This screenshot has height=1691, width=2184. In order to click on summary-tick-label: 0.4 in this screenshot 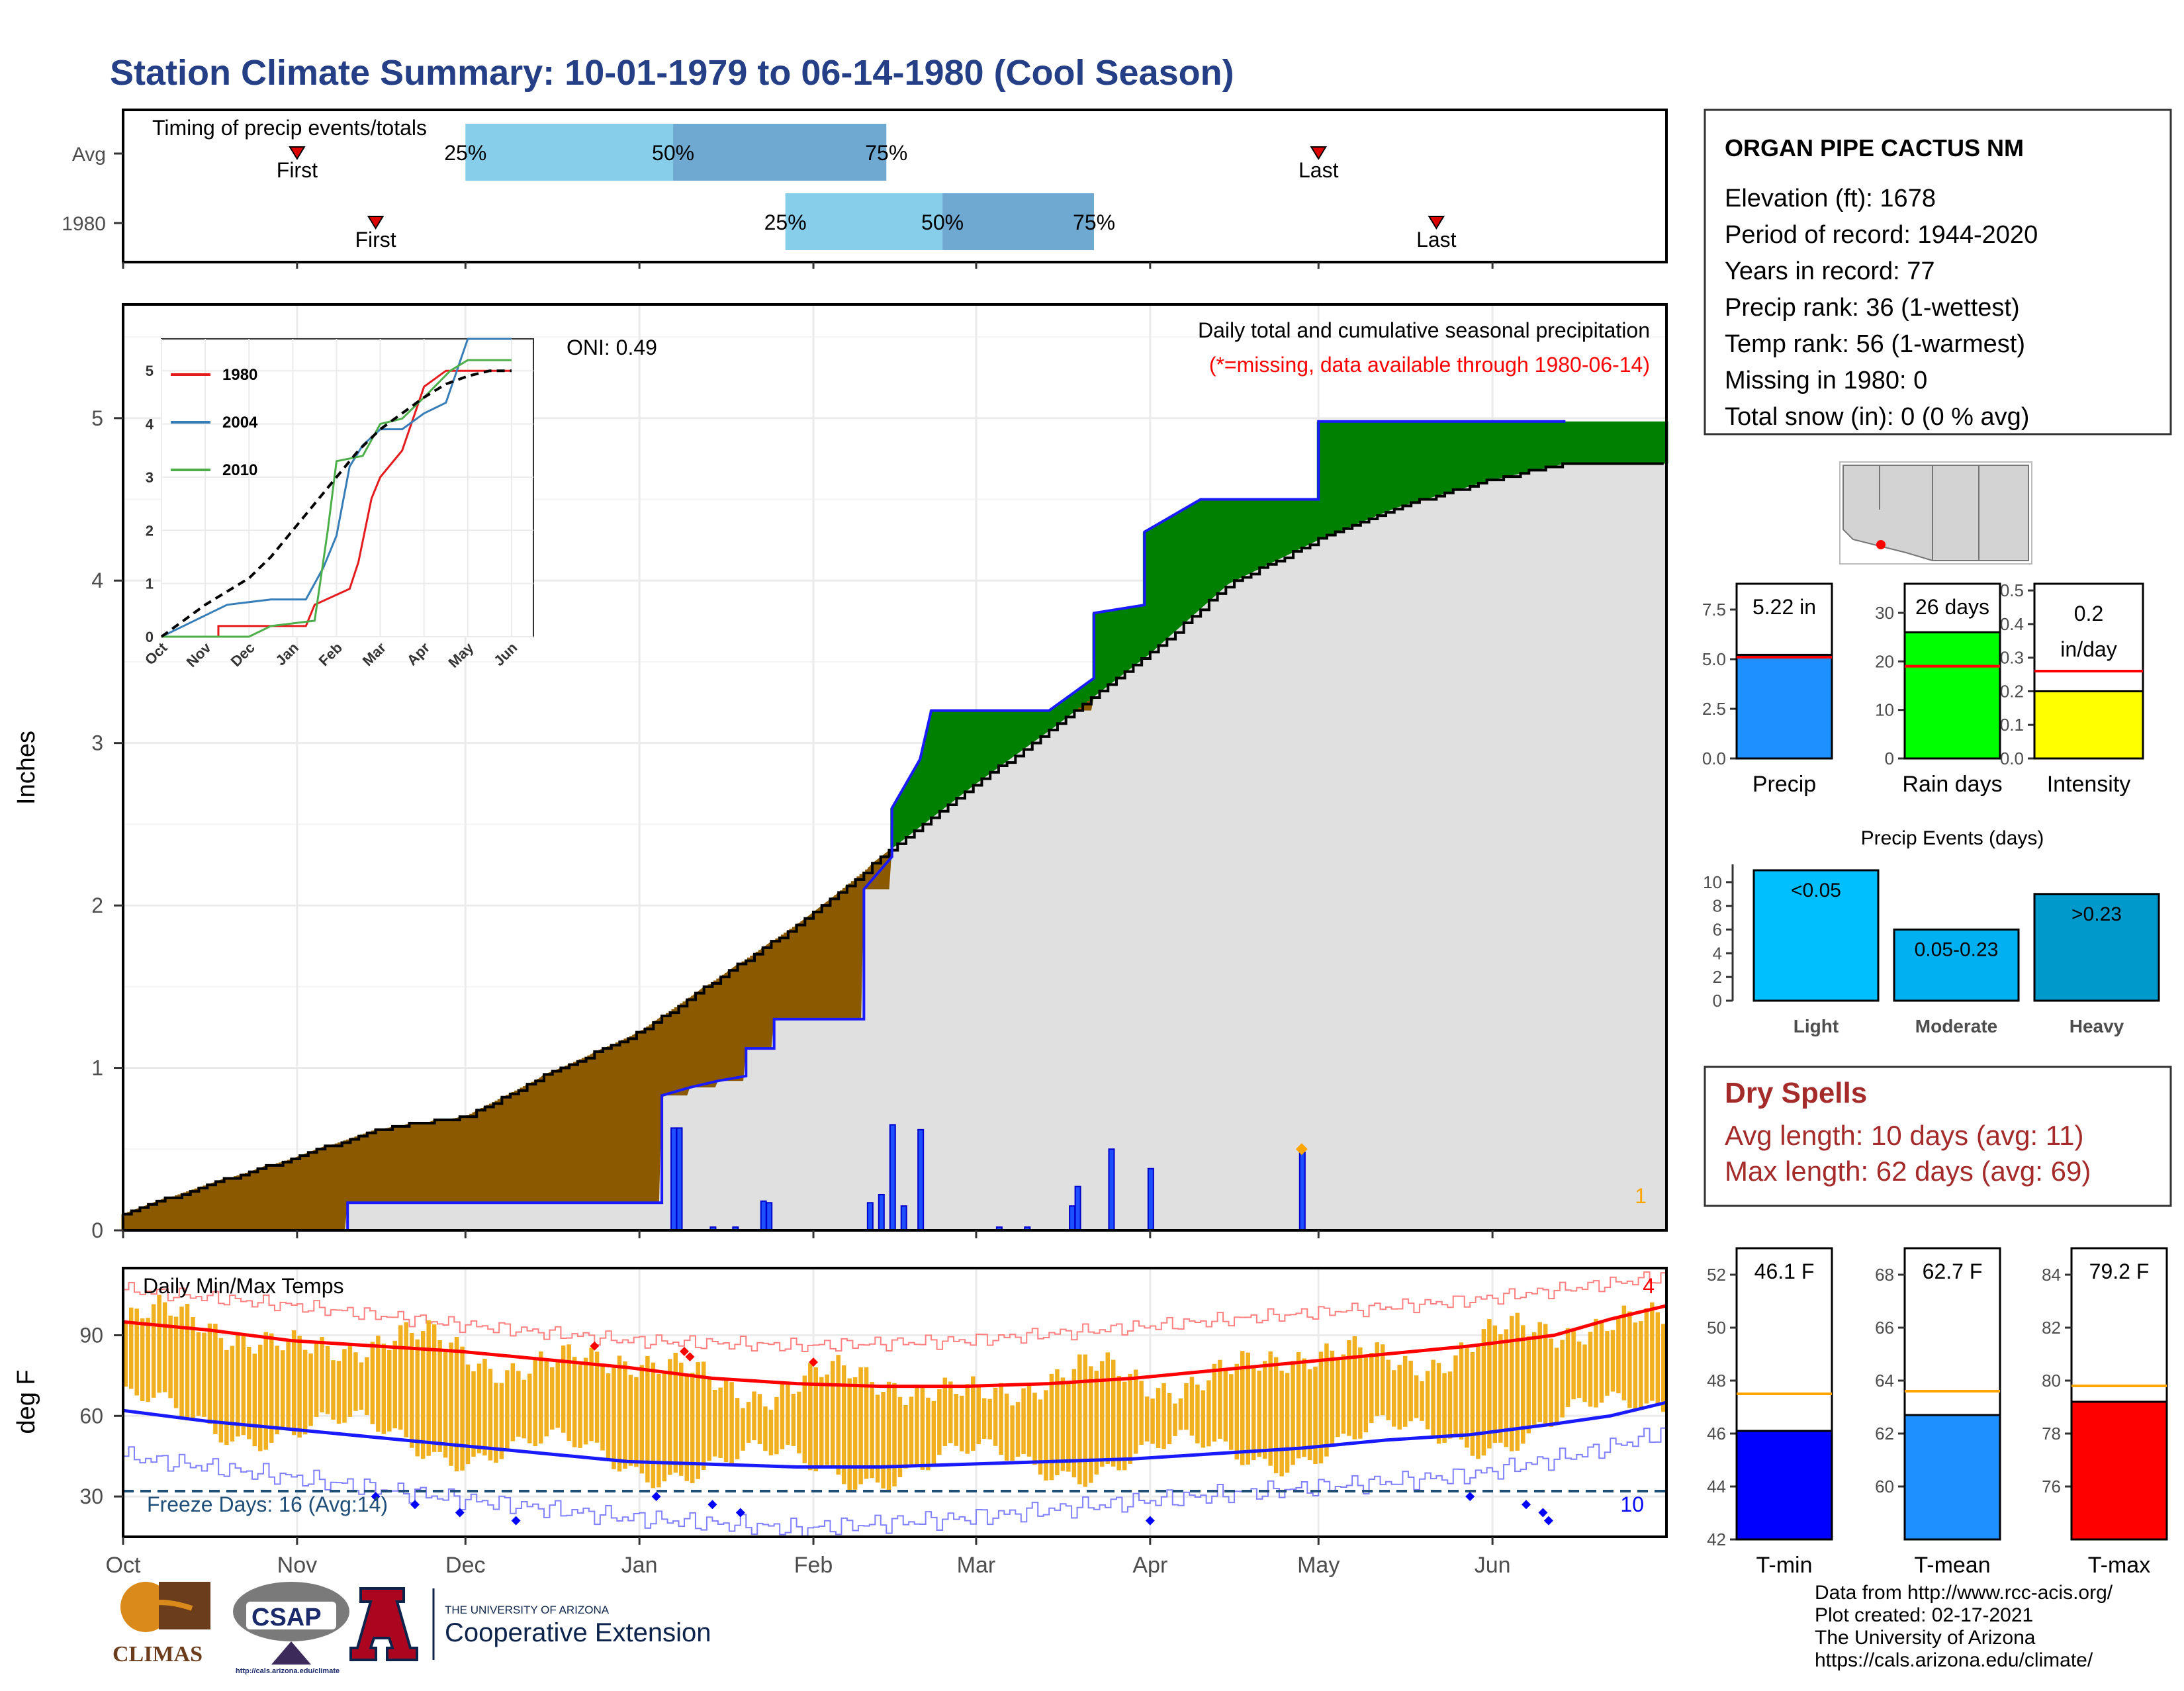, I will do `click(2012, 624)`.